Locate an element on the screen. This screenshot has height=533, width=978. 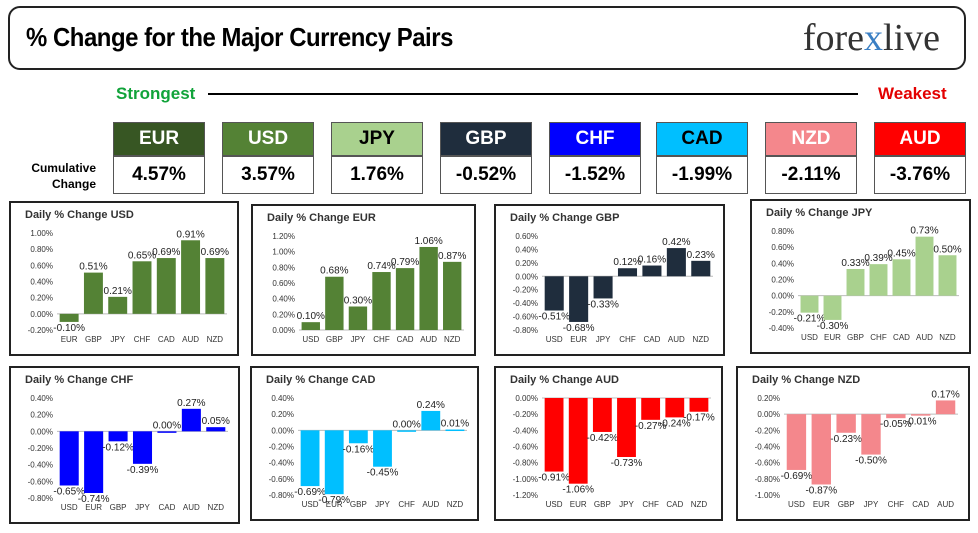
bar-eur is located at coordinates (821, 449).